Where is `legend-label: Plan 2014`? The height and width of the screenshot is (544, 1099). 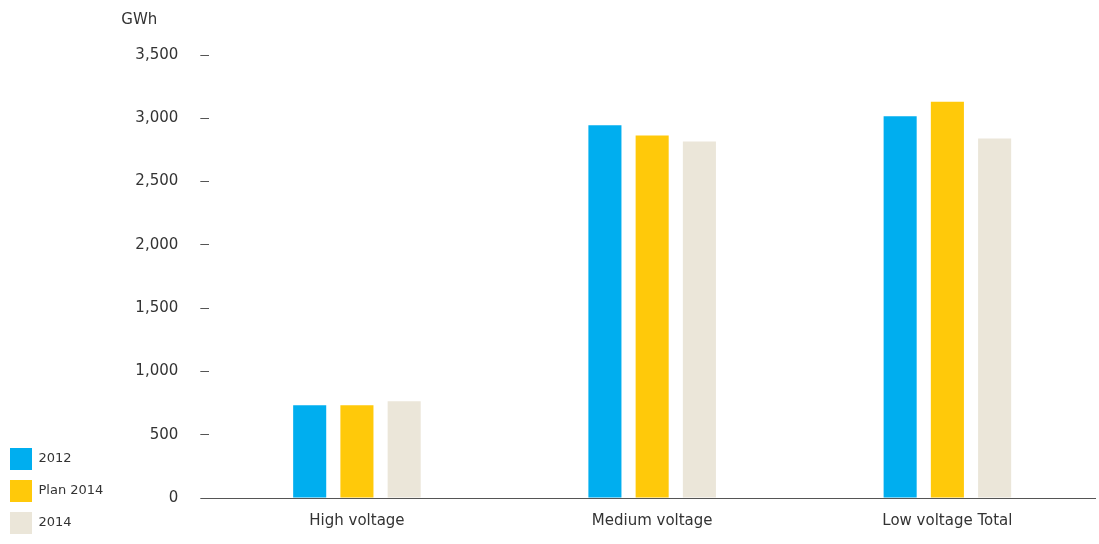 legend-label: Plan 2014 is located at coordinates (71, 490).